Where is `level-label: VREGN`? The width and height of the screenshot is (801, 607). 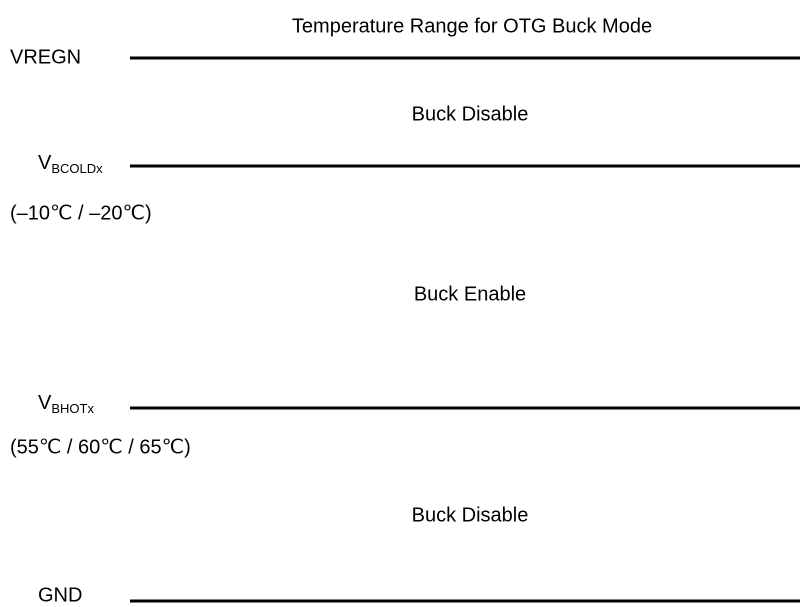 level-label: VREGN is located at coordinates (45, 57).